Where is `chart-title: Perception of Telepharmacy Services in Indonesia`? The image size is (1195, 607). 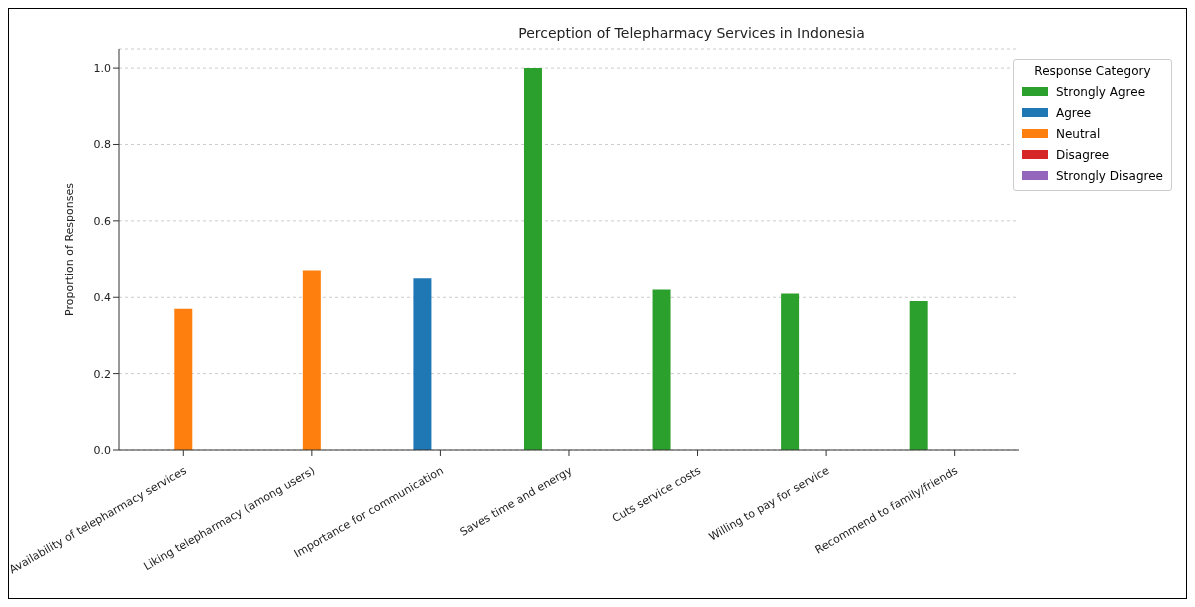 chart-title: Perception of Telepharmacy Services in Indonesia is located at coordinates (691, 33).